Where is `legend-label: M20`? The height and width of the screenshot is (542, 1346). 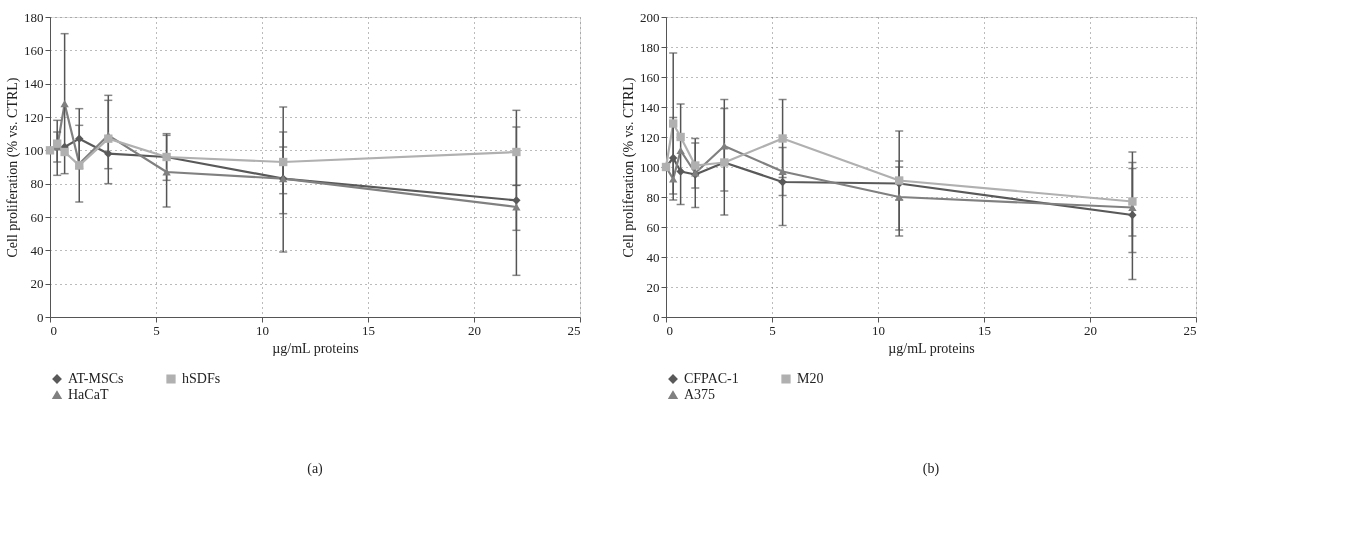 legend-label: M20 is located at coordinates (810, 378).